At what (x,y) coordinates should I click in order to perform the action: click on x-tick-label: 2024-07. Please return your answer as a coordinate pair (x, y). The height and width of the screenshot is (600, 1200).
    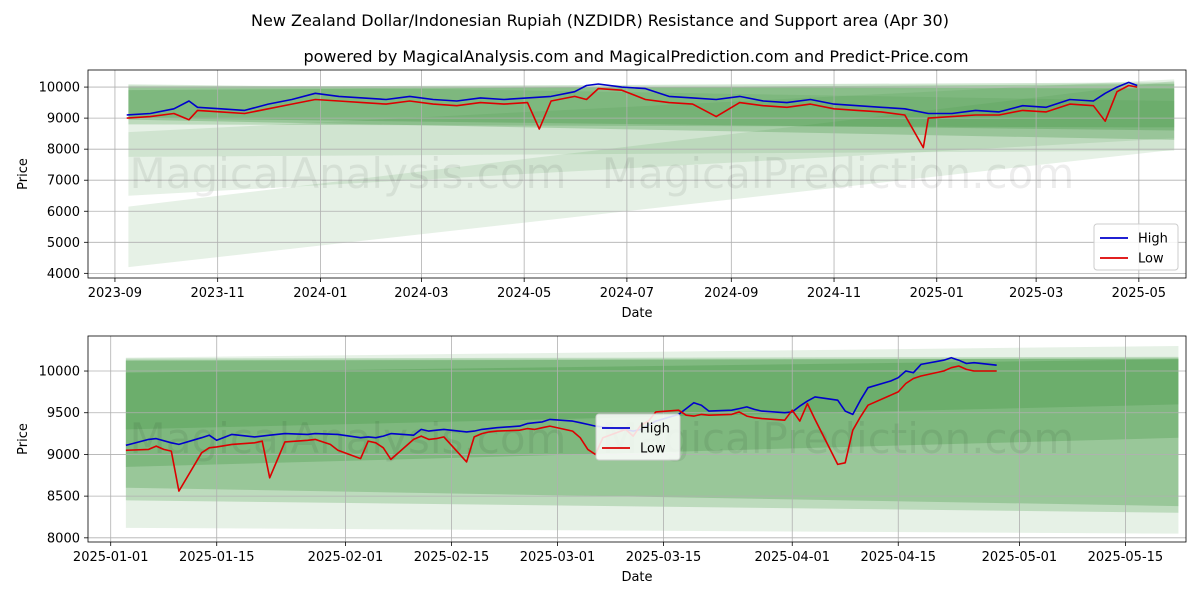
    Looking at the image, I should click on (627, 293).